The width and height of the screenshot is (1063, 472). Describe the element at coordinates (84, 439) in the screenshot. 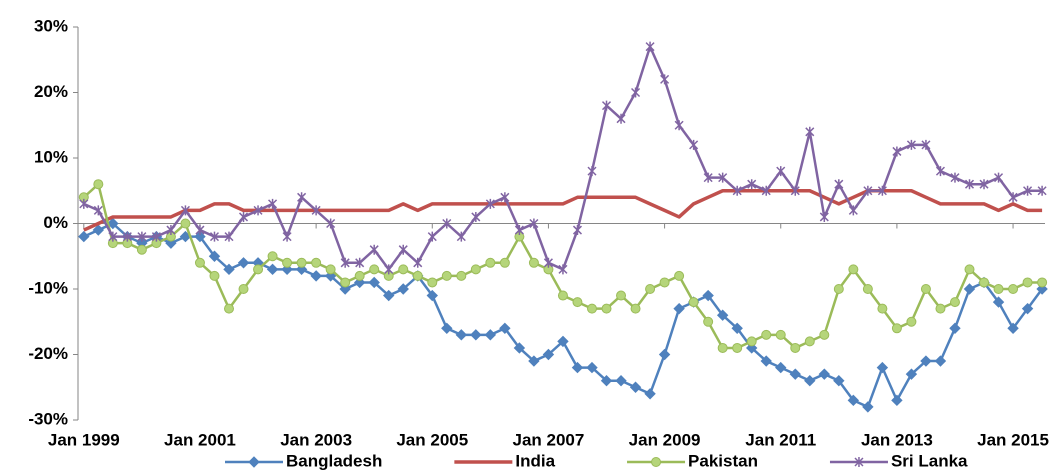

I see `x-tick-label: Jan 1999` at that location.